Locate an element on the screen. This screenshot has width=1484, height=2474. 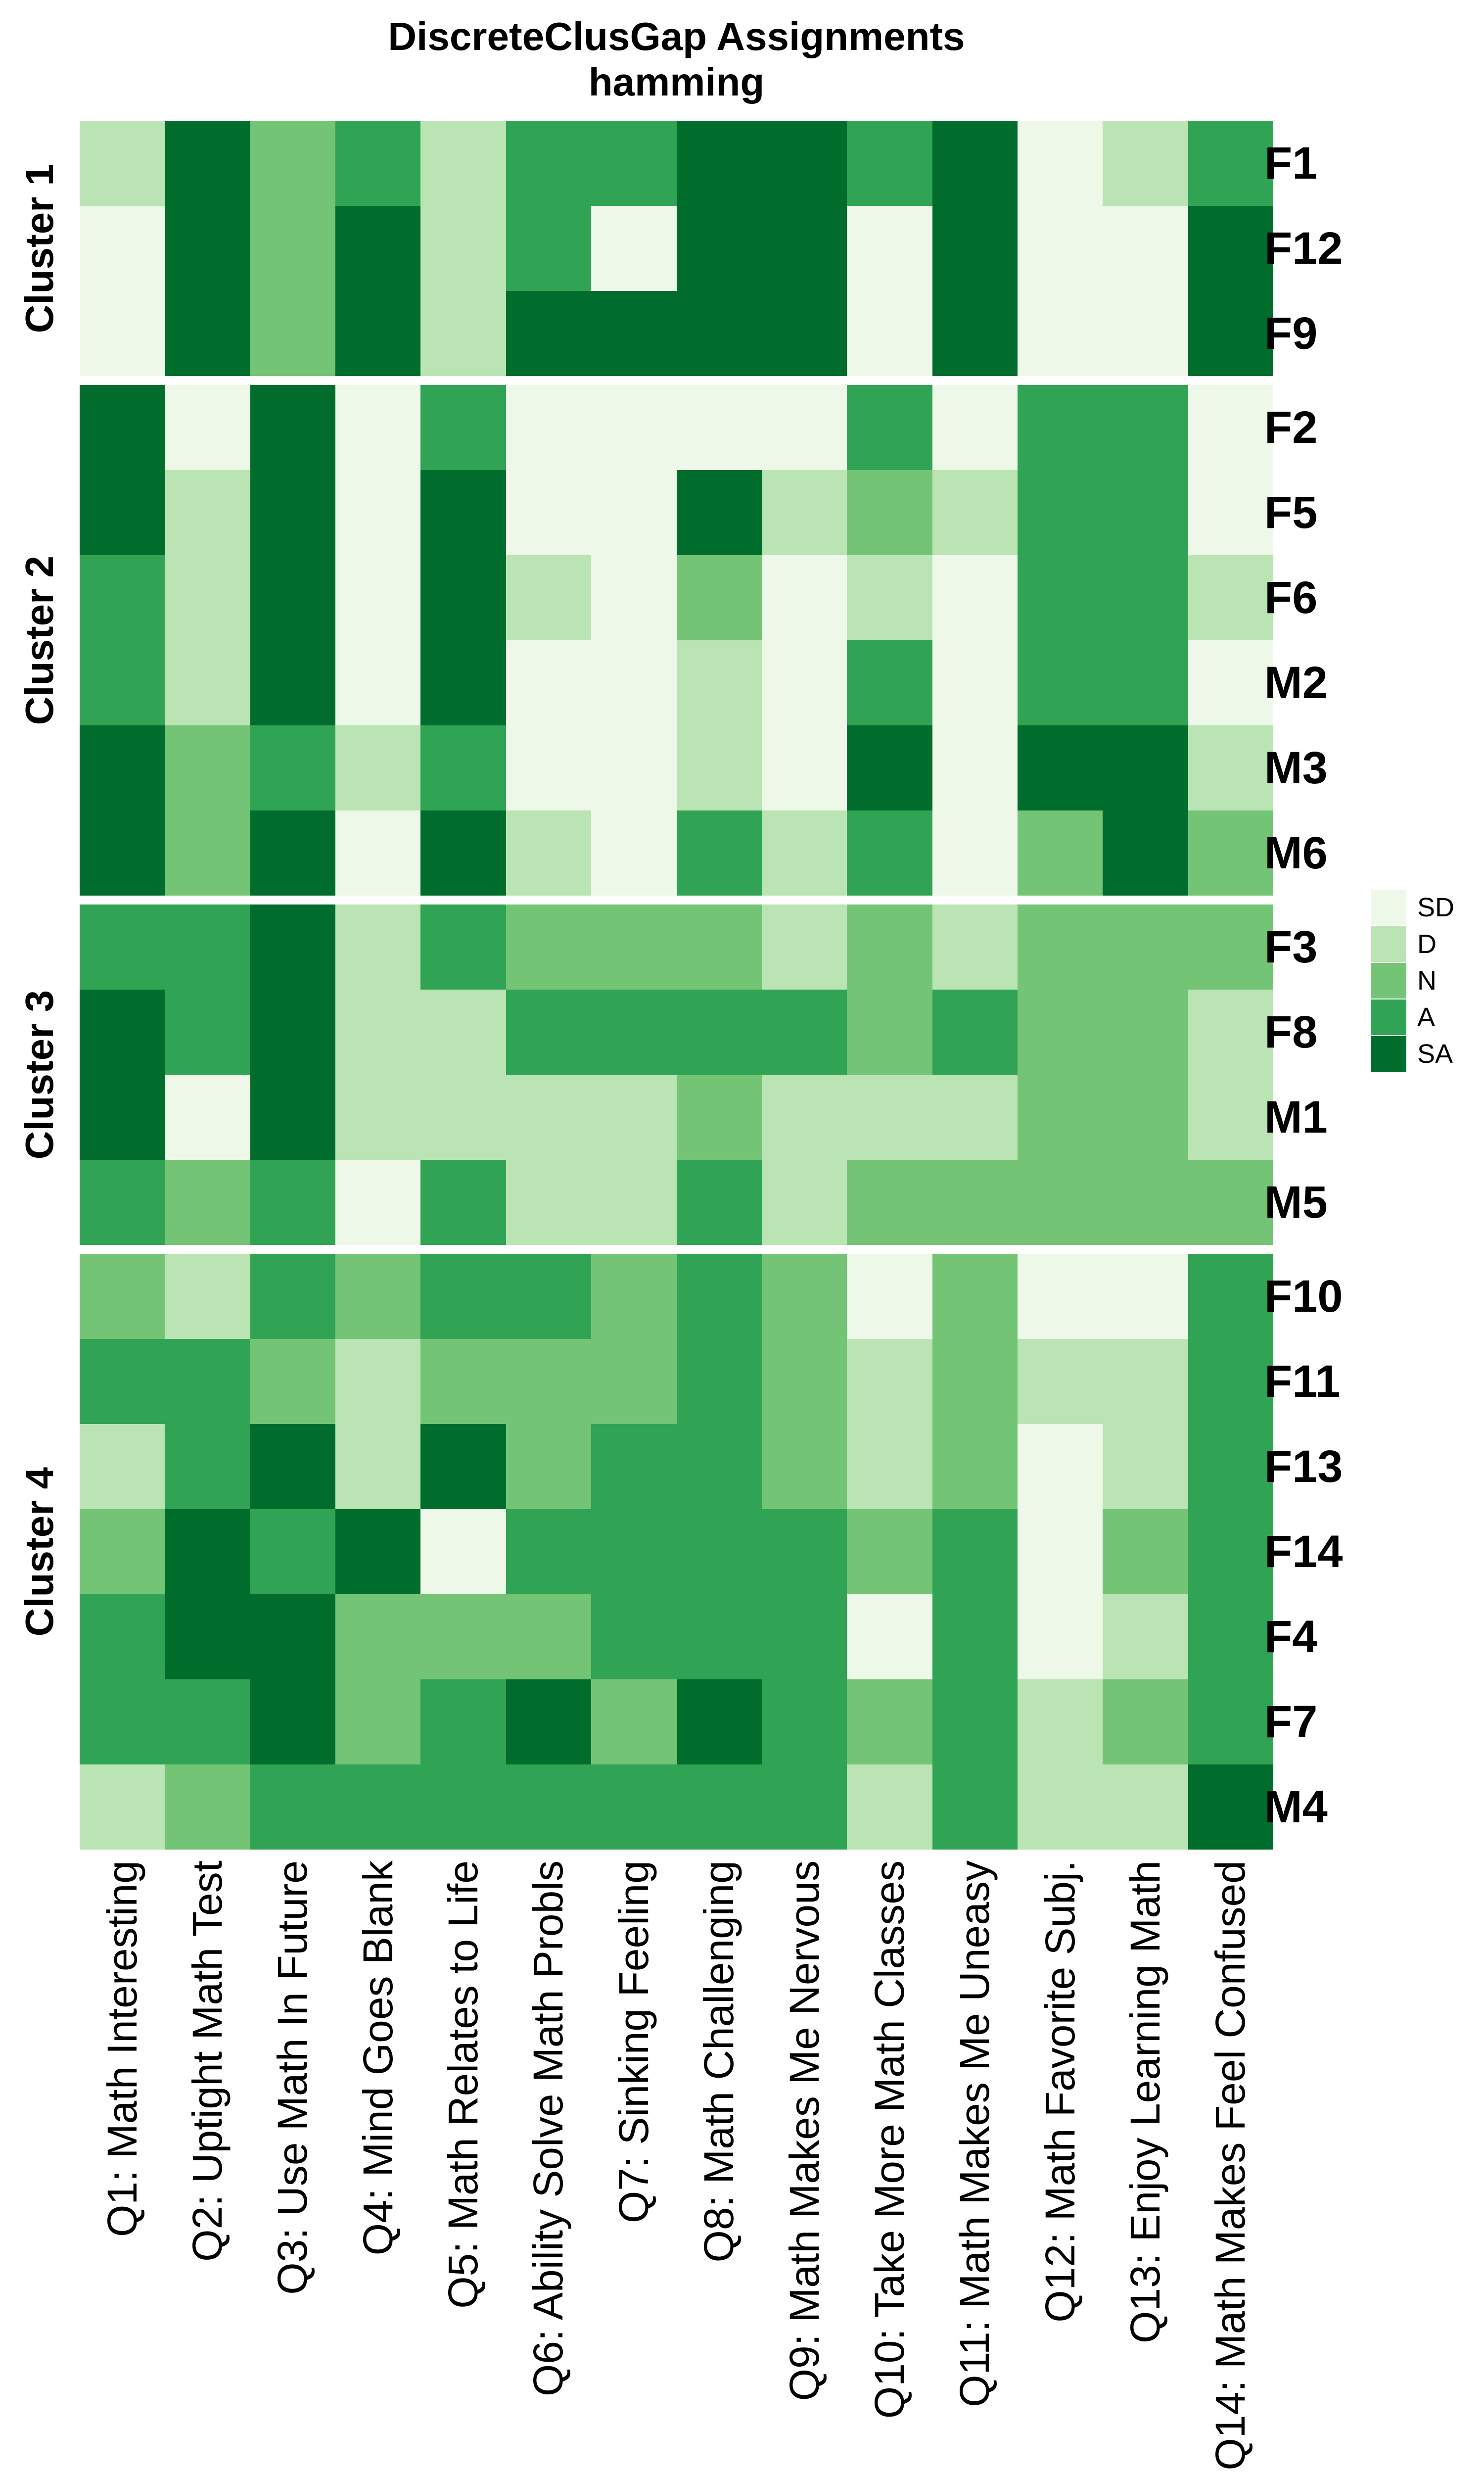
cell-F12-Q13 is located at coordinates (1145, 249).